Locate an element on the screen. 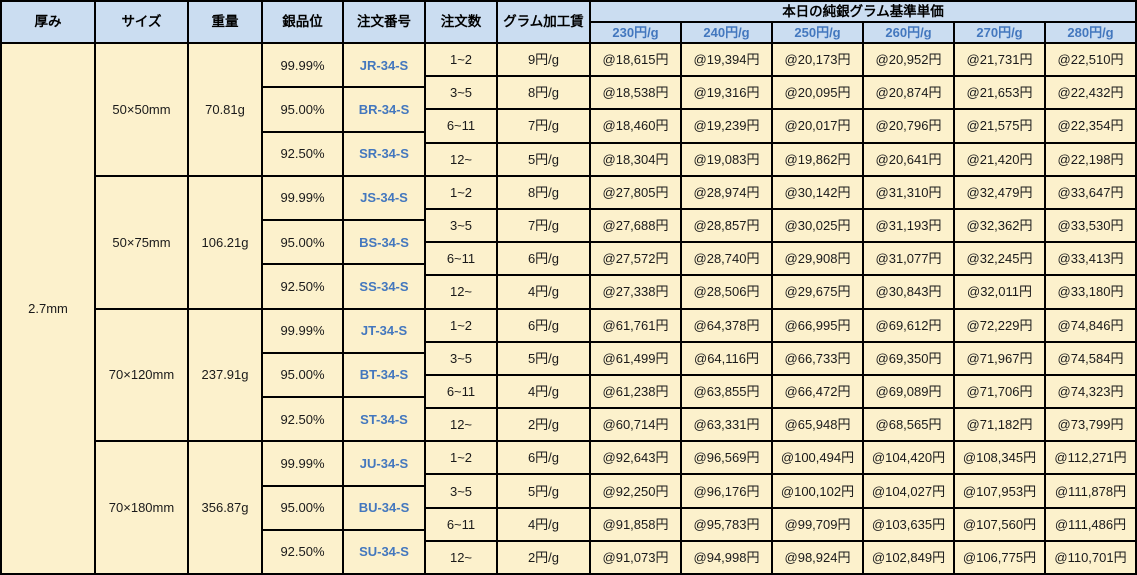  price-cell: @30,843円 is located at coordinates (908, 292).